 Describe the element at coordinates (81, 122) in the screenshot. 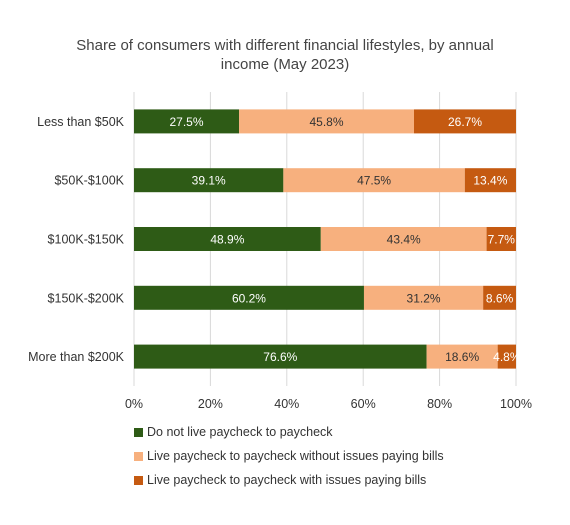

I see `category-label: Less than $50K` at that location.